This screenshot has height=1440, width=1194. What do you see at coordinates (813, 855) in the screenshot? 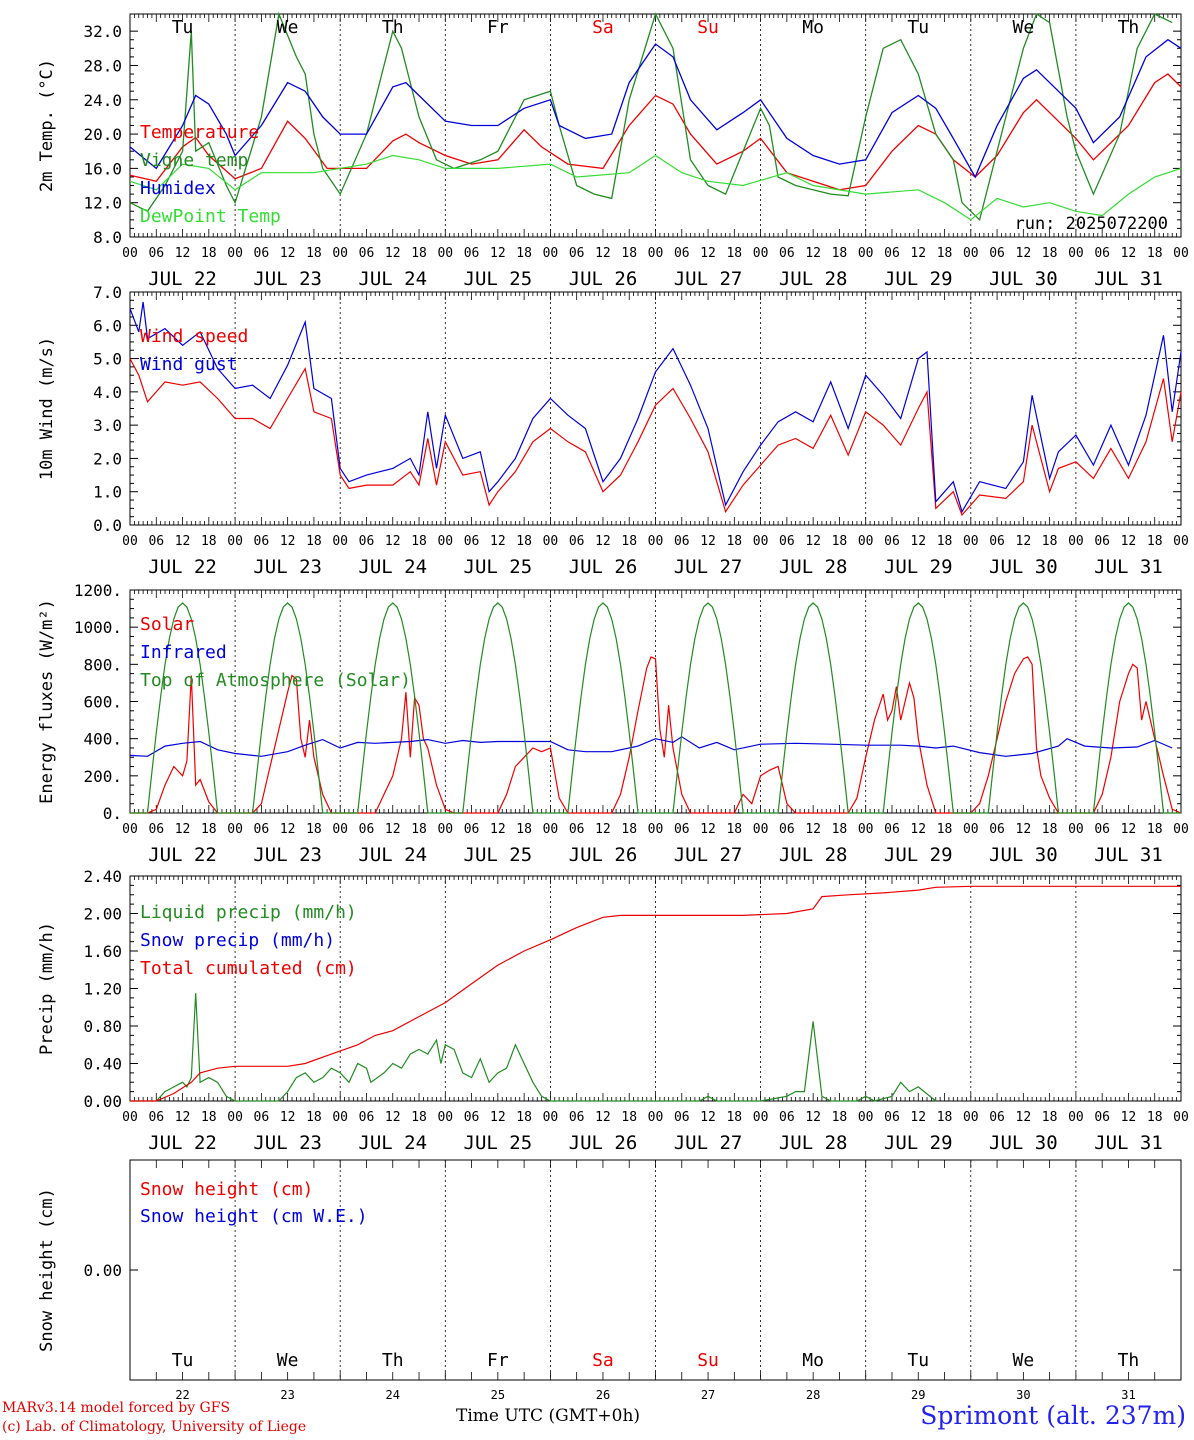
I see `x-date-label: JUL 28` at bounding box center [813, 855].